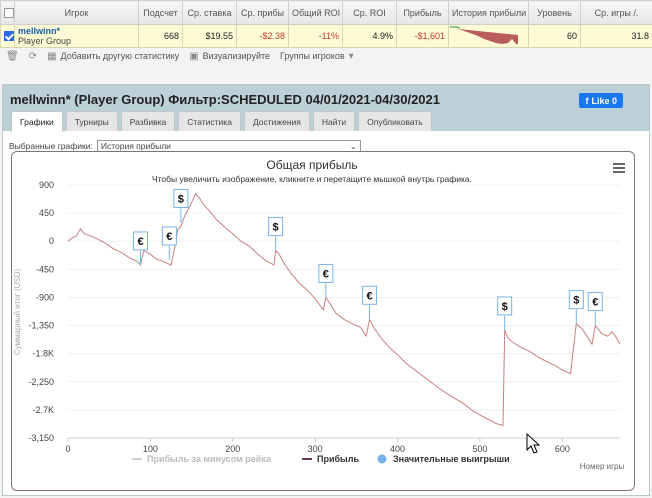 The width and height of the screenshot is (652, 498). Describe the element at coordinates (209, 36) in the screenshot. I see `cell-avg-stake: $19.55` at that location.